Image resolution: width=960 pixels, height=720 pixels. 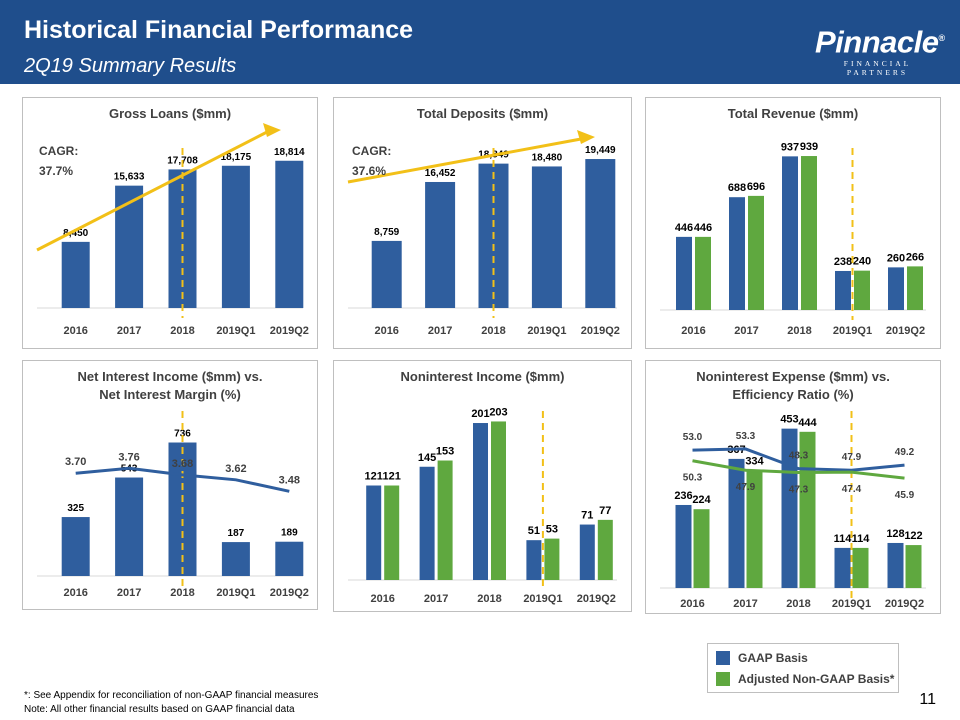 I want to click on net-interest-income-bar-gaap-2017, so click(x=129, y=526).